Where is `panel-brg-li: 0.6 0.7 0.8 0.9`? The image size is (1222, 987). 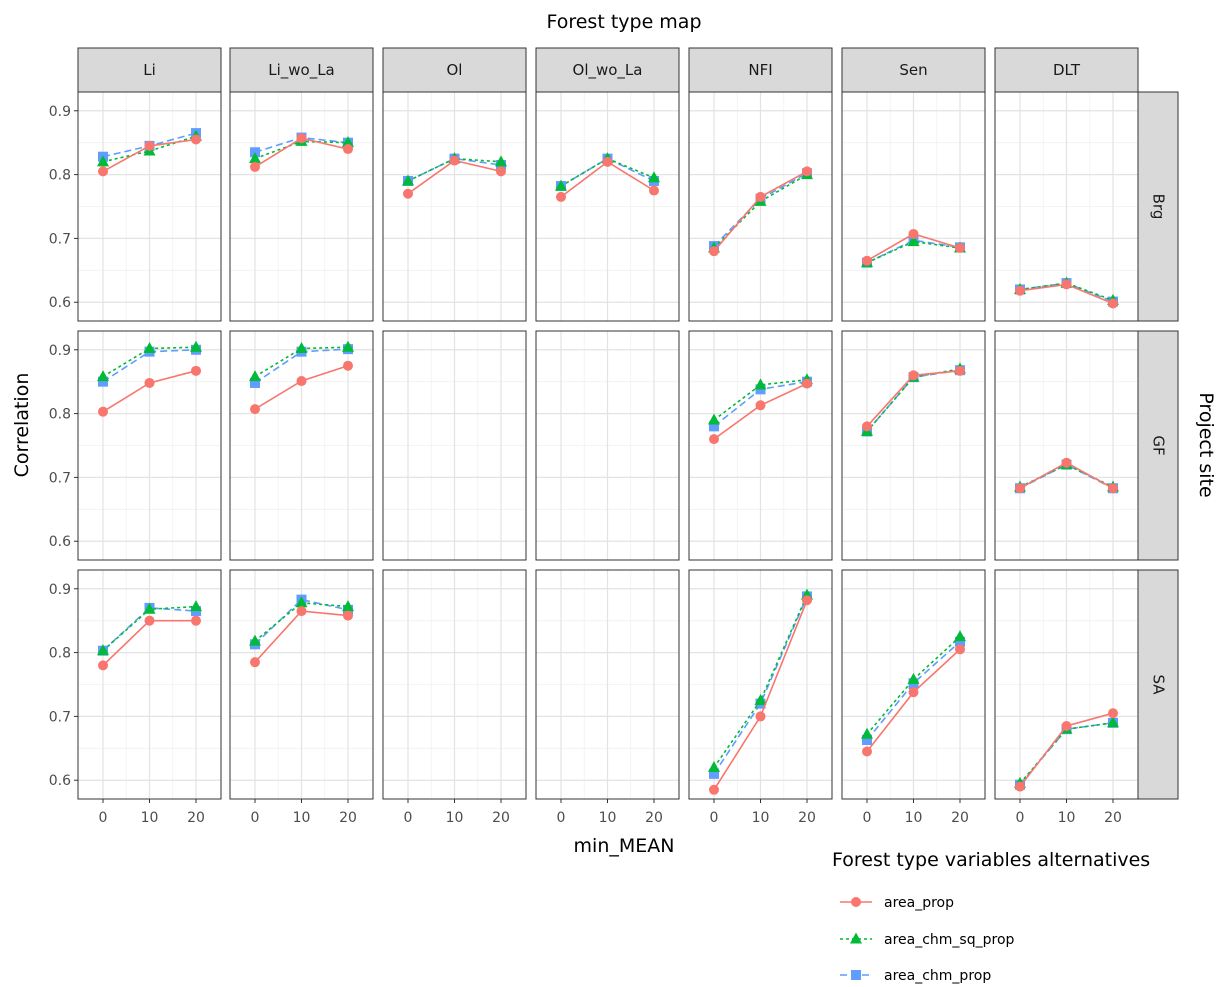 panel-brg-li: 0.6 0.7 0.8 0.9 is located at coordinates (135, 206).